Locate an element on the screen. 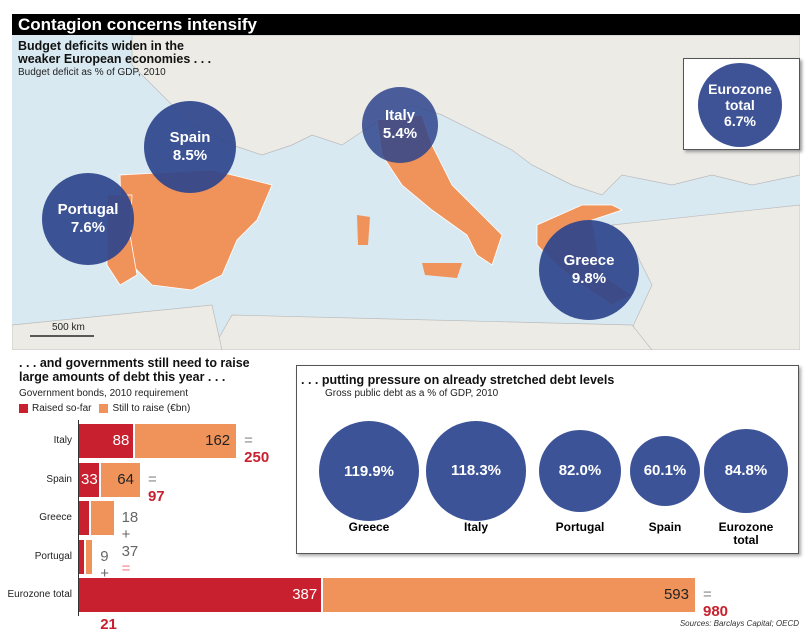  debt-bubble: 82.0% is located at coordinates (580, 471).